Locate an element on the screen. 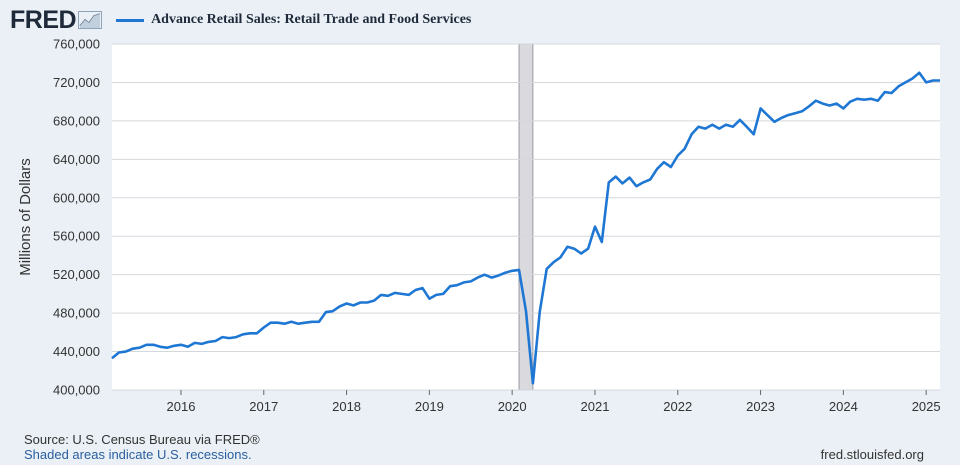  recession-shading-layer is located at coordinates (526, 217).